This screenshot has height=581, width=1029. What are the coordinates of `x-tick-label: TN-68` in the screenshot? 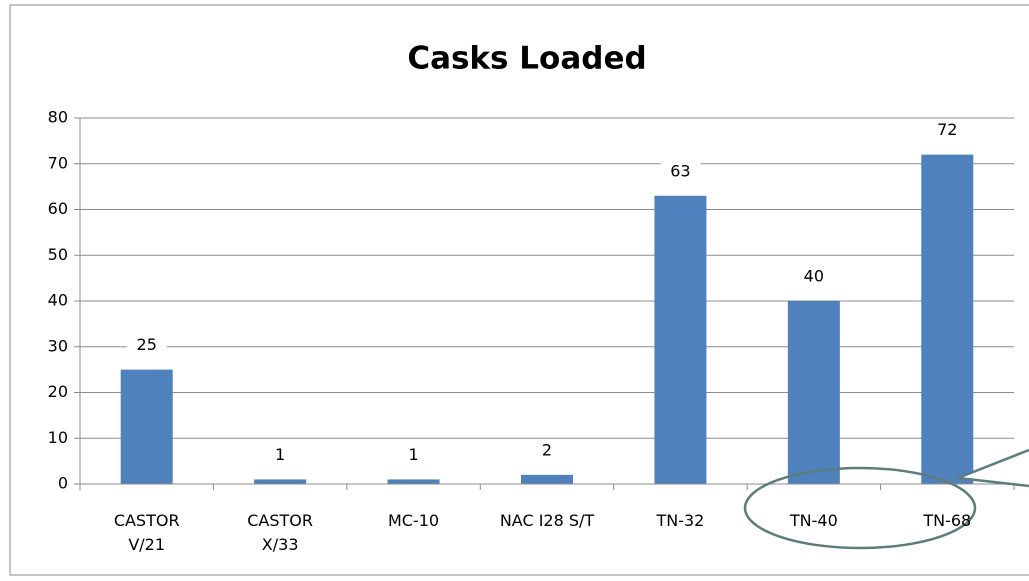 It's located at (947, 520).